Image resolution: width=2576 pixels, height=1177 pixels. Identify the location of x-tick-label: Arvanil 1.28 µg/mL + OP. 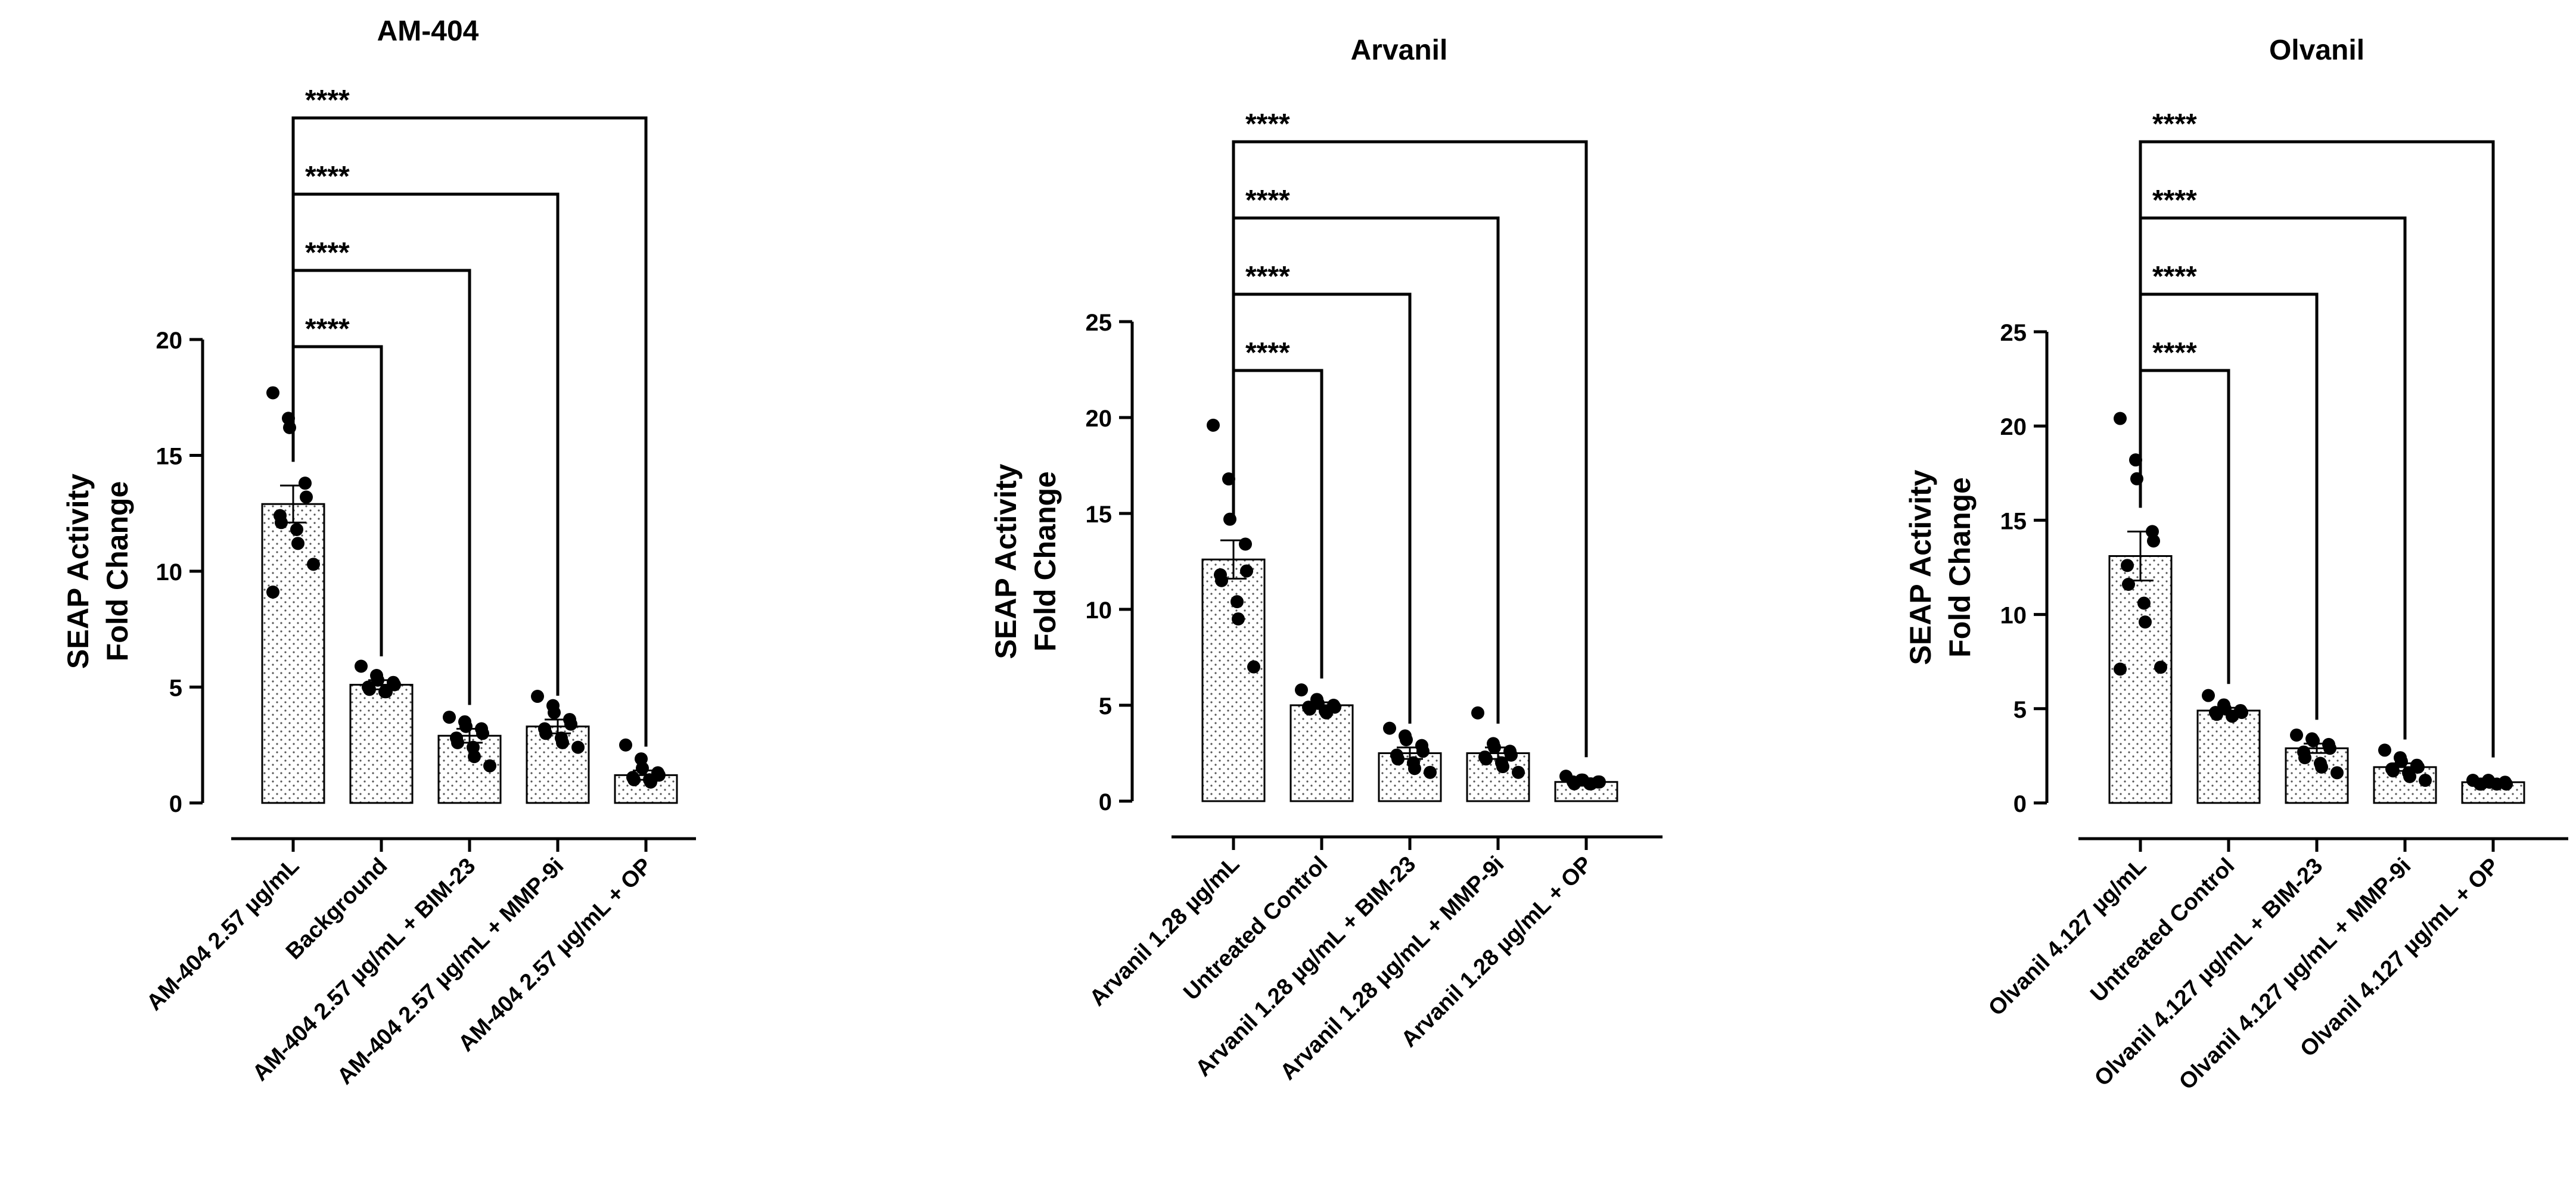
(1497, 953).